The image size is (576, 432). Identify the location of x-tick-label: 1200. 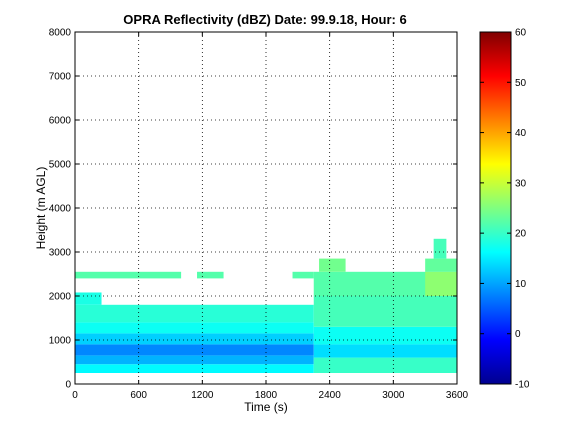
(202, 395).